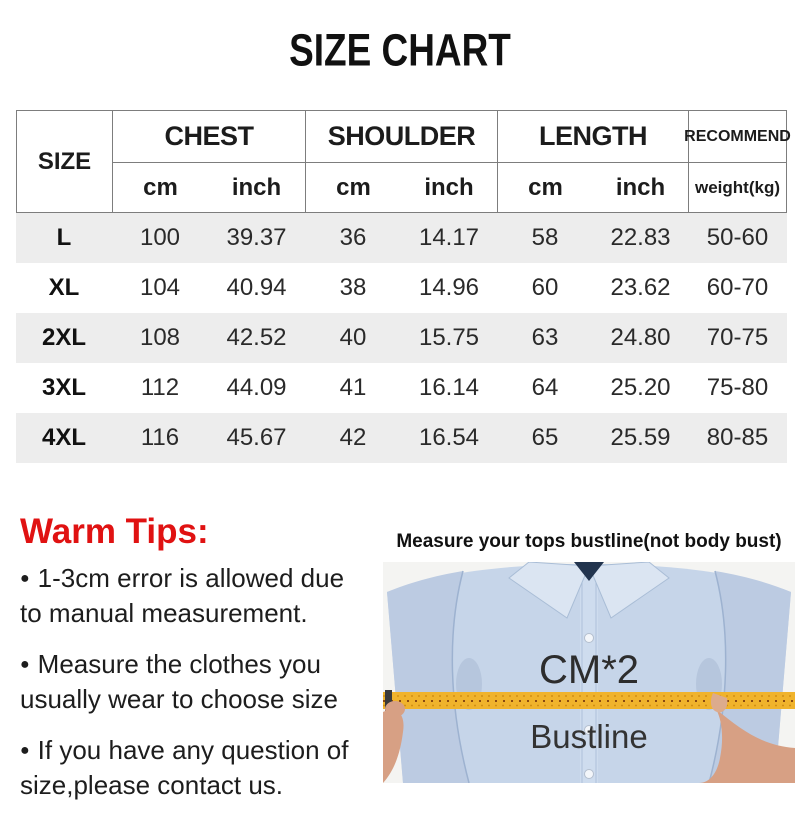 This screenshot has width=800, height=821. What do you see at coordinates (428, 677) in the screenshot?
I see `shirt-sleeve-left` at bounding box center [428, 677].